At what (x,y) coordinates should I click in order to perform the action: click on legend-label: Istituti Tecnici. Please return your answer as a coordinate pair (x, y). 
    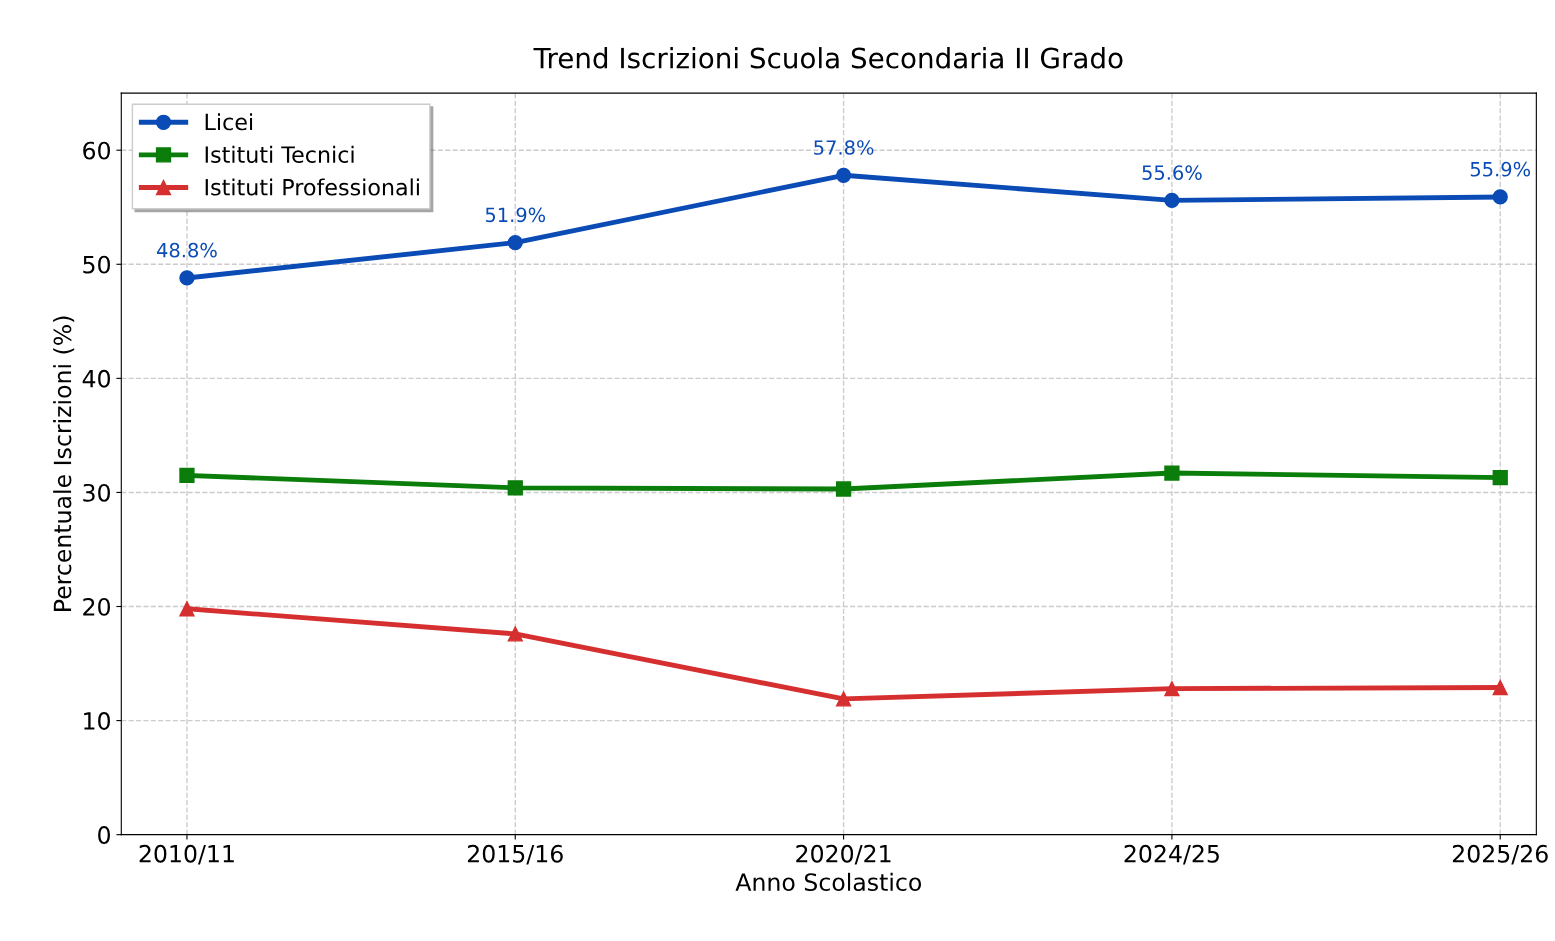
    Looking at the image, I should click on (279, 154).